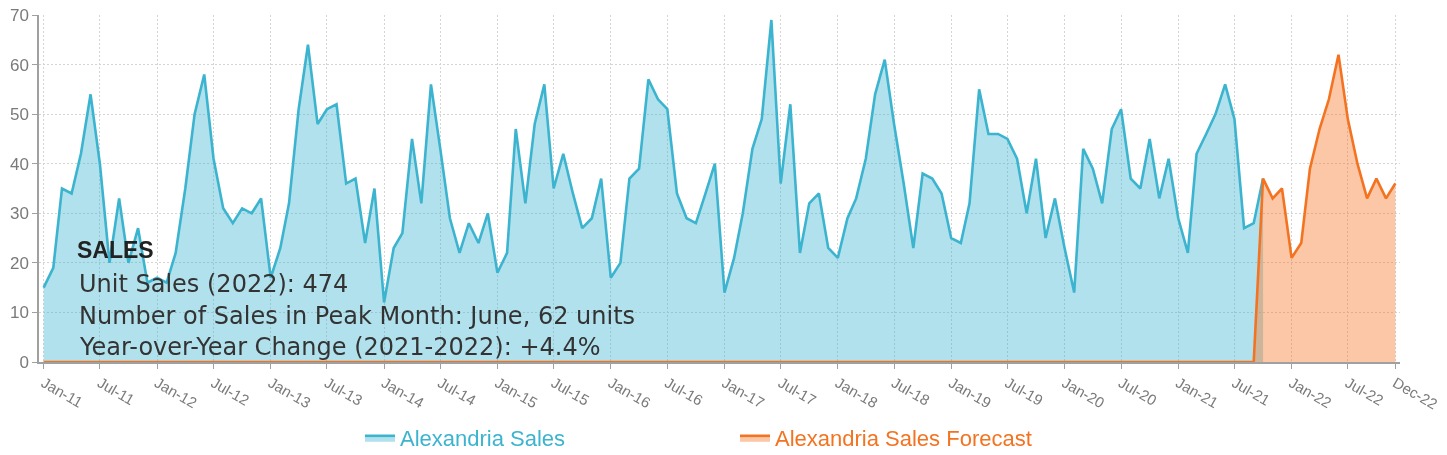 The width and height of the screenshot is (1447, 455). Describe the element at coordinates (24, 362) in the screenshot. I see `y-tick-label: 0` at that location.